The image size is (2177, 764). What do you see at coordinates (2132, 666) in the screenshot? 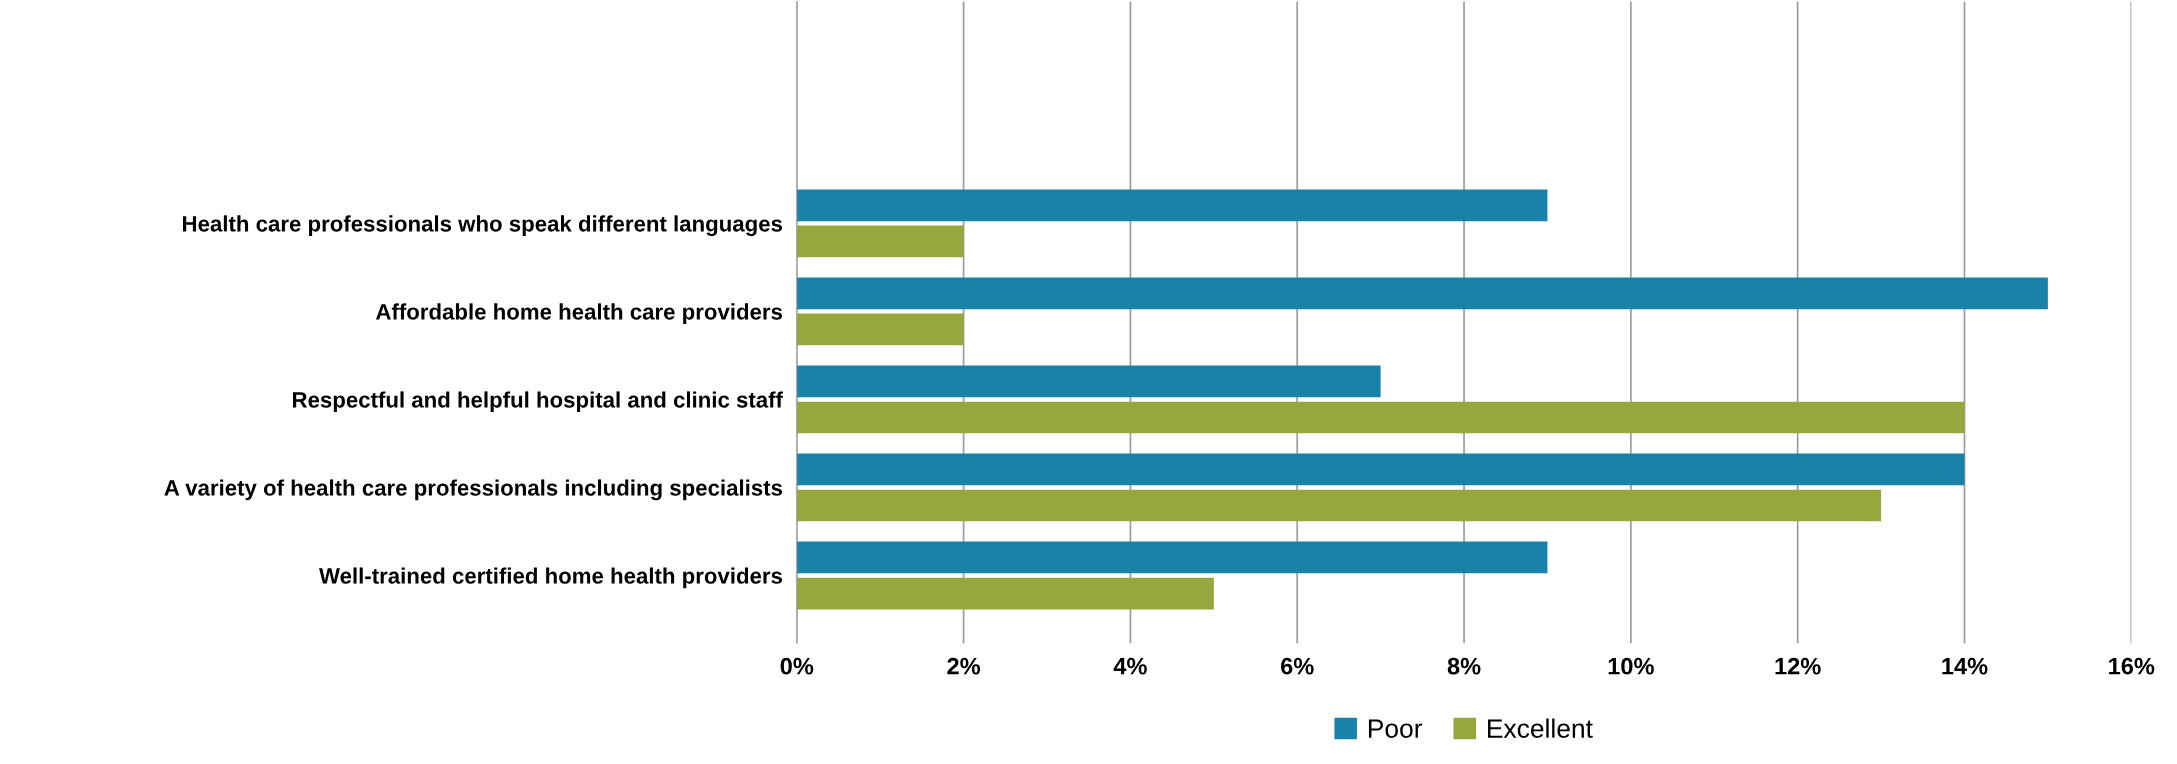
I see `x-tick-label: 16%` at bounding box center [2132, 666].